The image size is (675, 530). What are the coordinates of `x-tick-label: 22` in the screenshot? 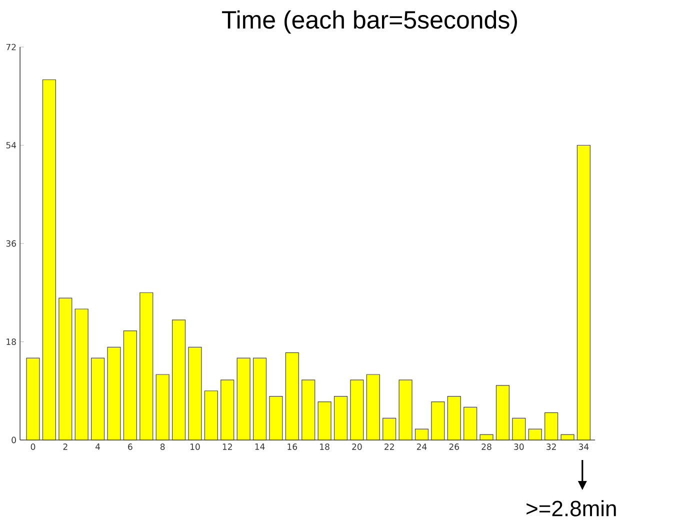 It's located at (389, 447).